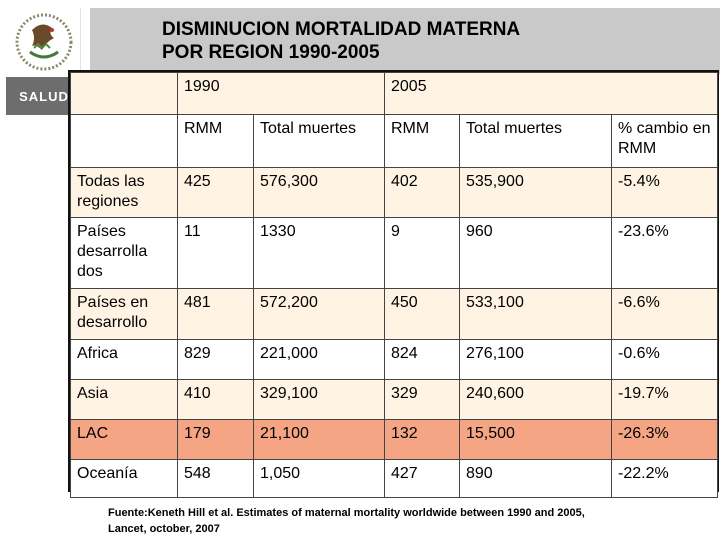 The height and width of the screenshot is (540, 720). I want to click on value-cell: 960, so click(535, 253).